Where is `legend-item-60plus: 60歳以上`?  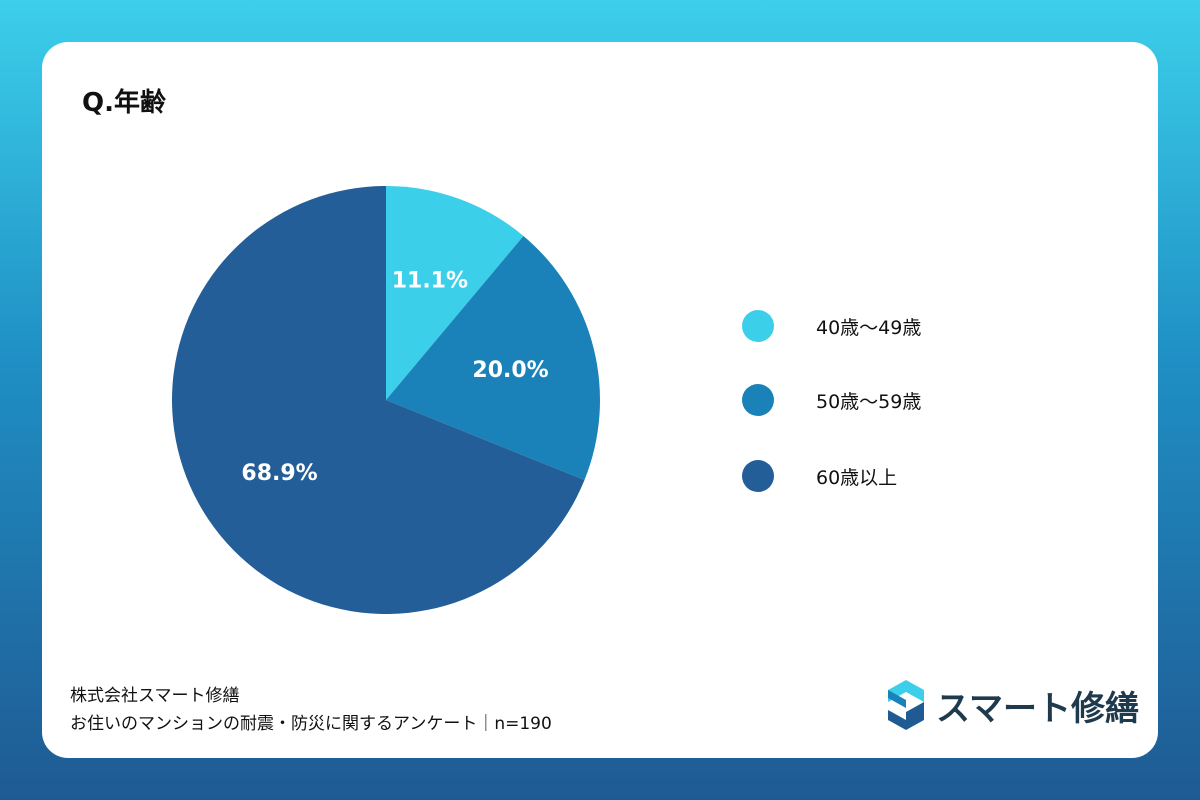
legend-item-60plus: 60歳以上 is located at coordinates (819, 476).